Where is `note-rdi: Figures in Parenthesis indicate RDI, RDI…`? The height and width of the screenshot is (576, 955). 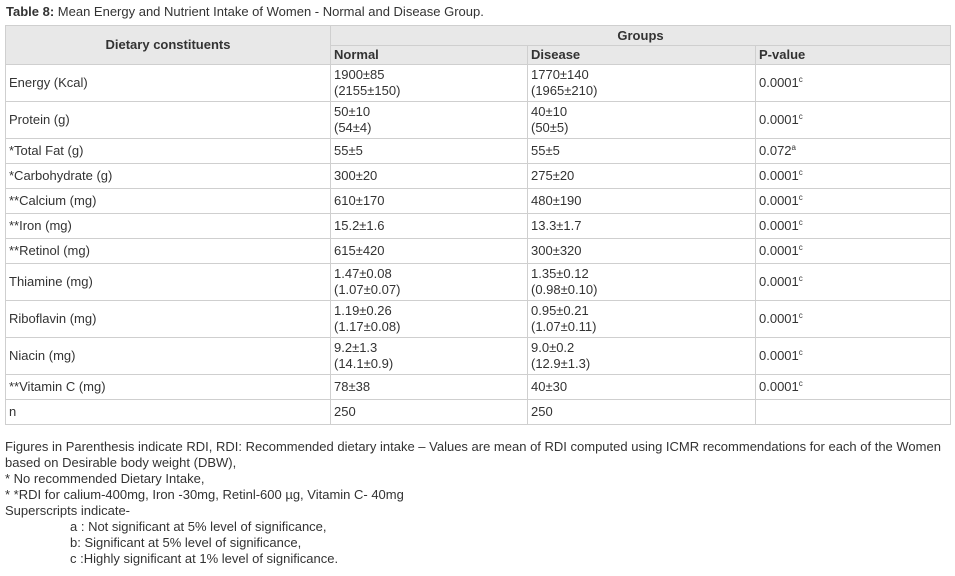
note-rdi: Figures in Parenthesis indicate RDI, RDI… is located at coordinates (473, 454).